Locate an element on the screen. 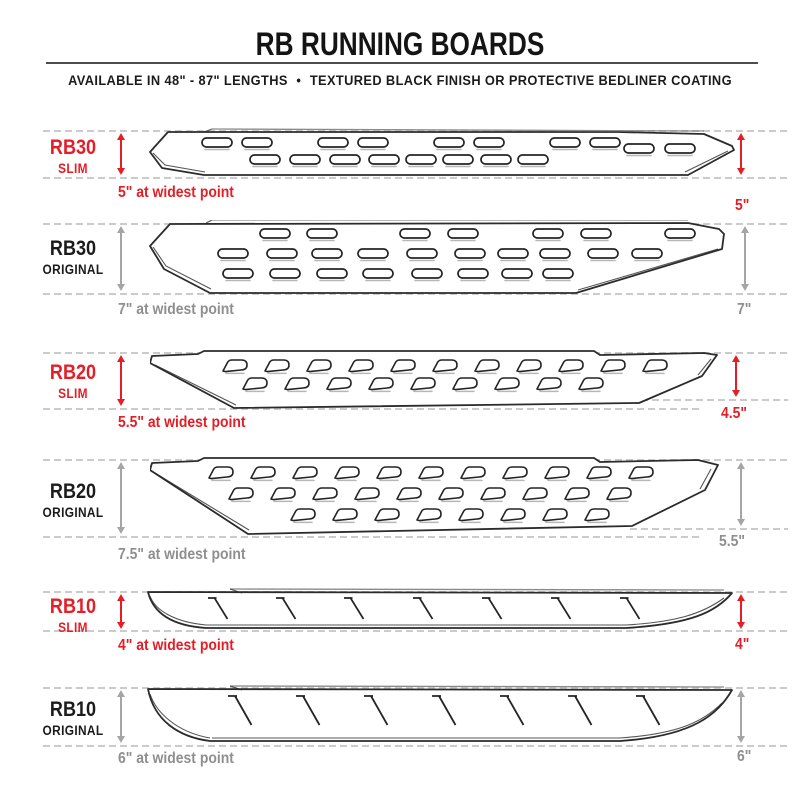  width-note: 4" at widest point is located at coordinates (176, 645).